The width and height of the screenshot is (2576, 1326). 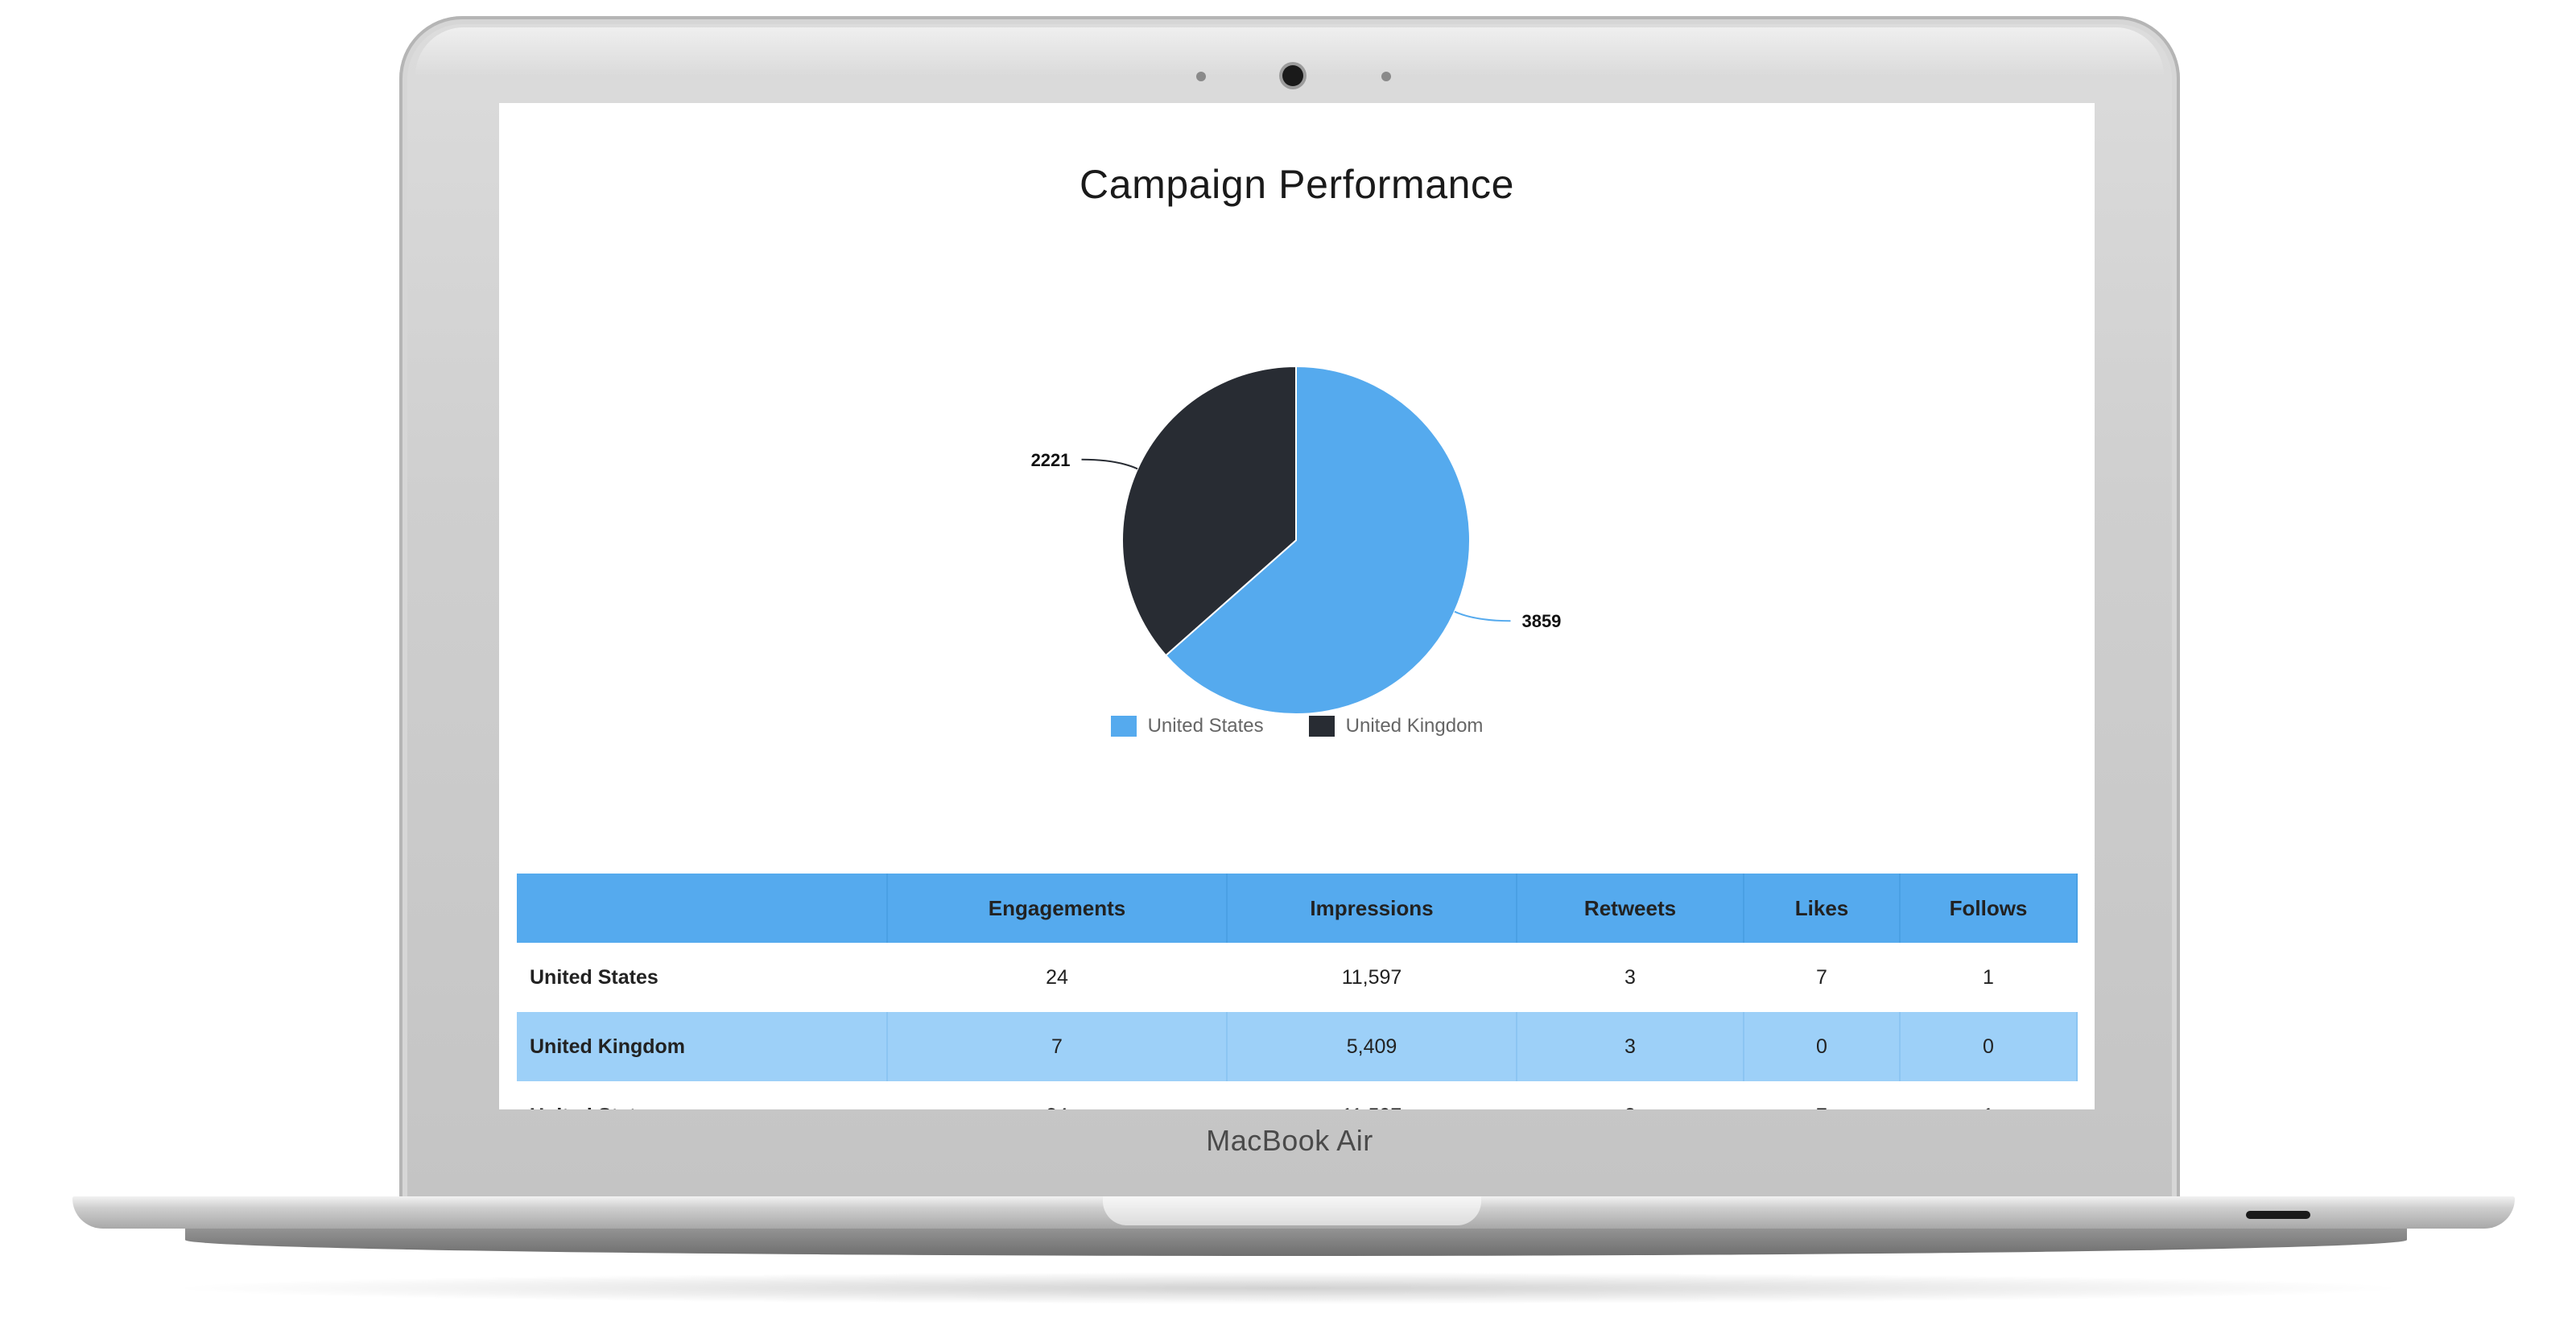 I want to click on chart-legend: United States United Kingdom, so click(x=1297, y=726).